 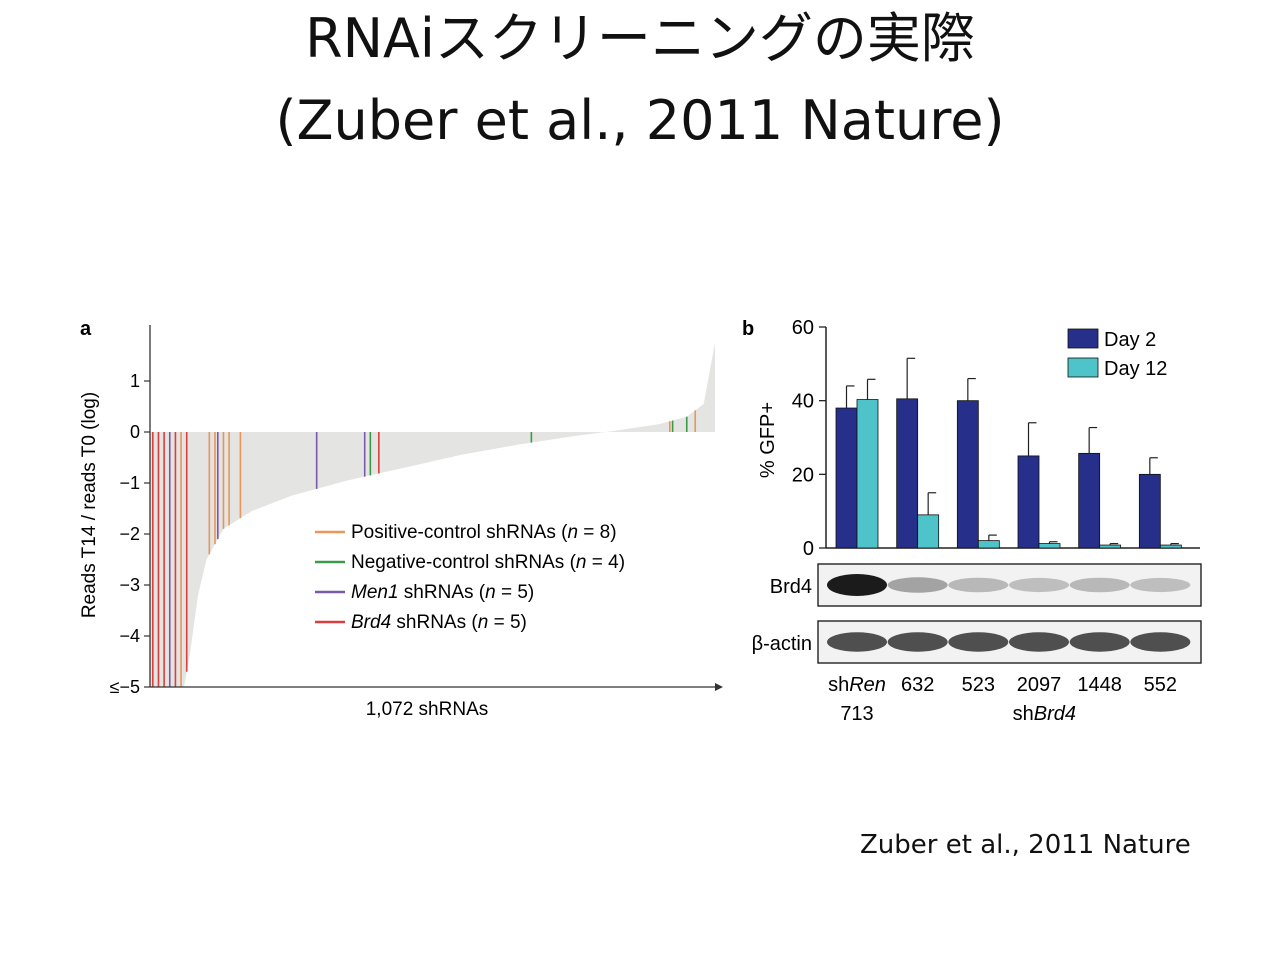 I want to click on category-label: 552, so click(x=1160, y=685).